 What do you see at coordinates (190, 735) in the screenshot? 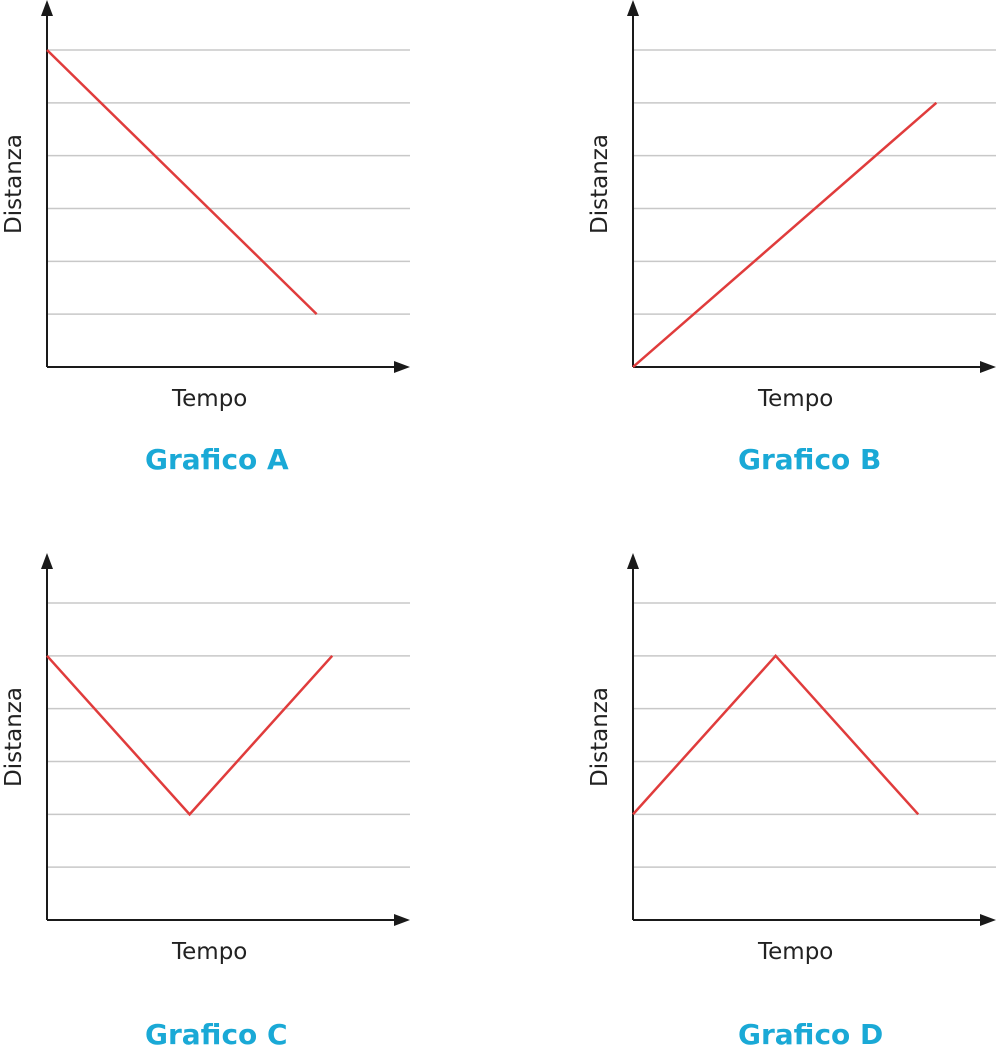
I see `chart-c-series-line` at bounding box center [190, 735].